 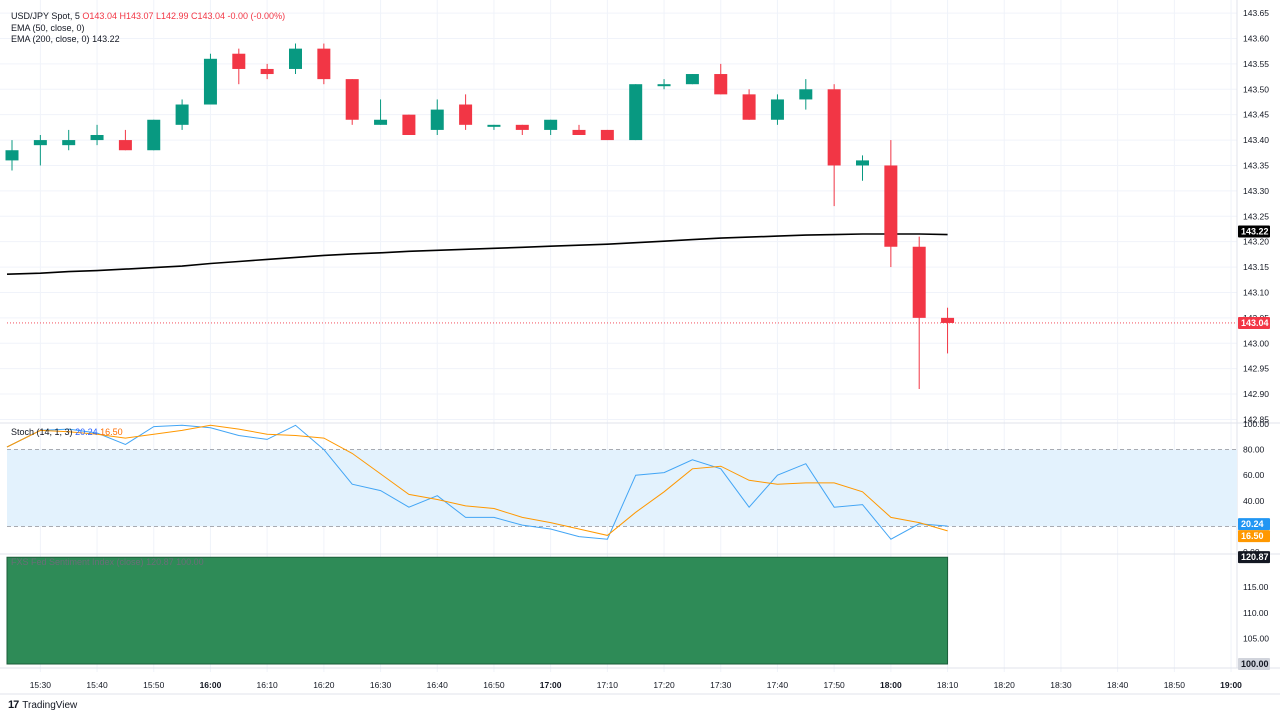 I want to click on time-tick-label: 17:00, so click(x=551, y=685).